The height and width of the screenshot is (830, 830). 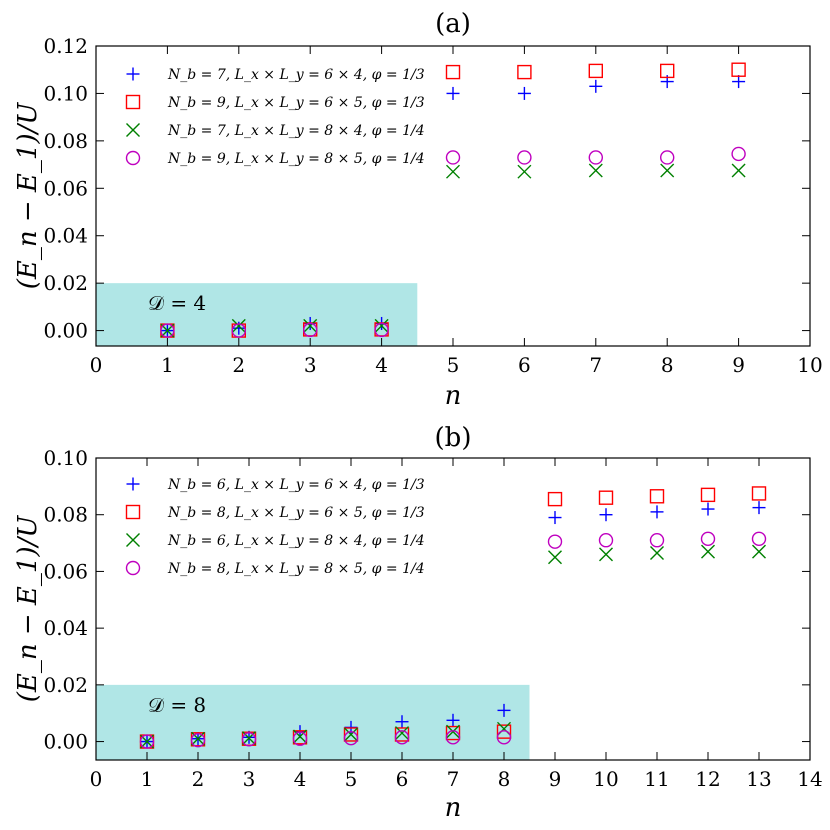 I want to click on y-tick-label: 0.04, so click(x=65, y=236).